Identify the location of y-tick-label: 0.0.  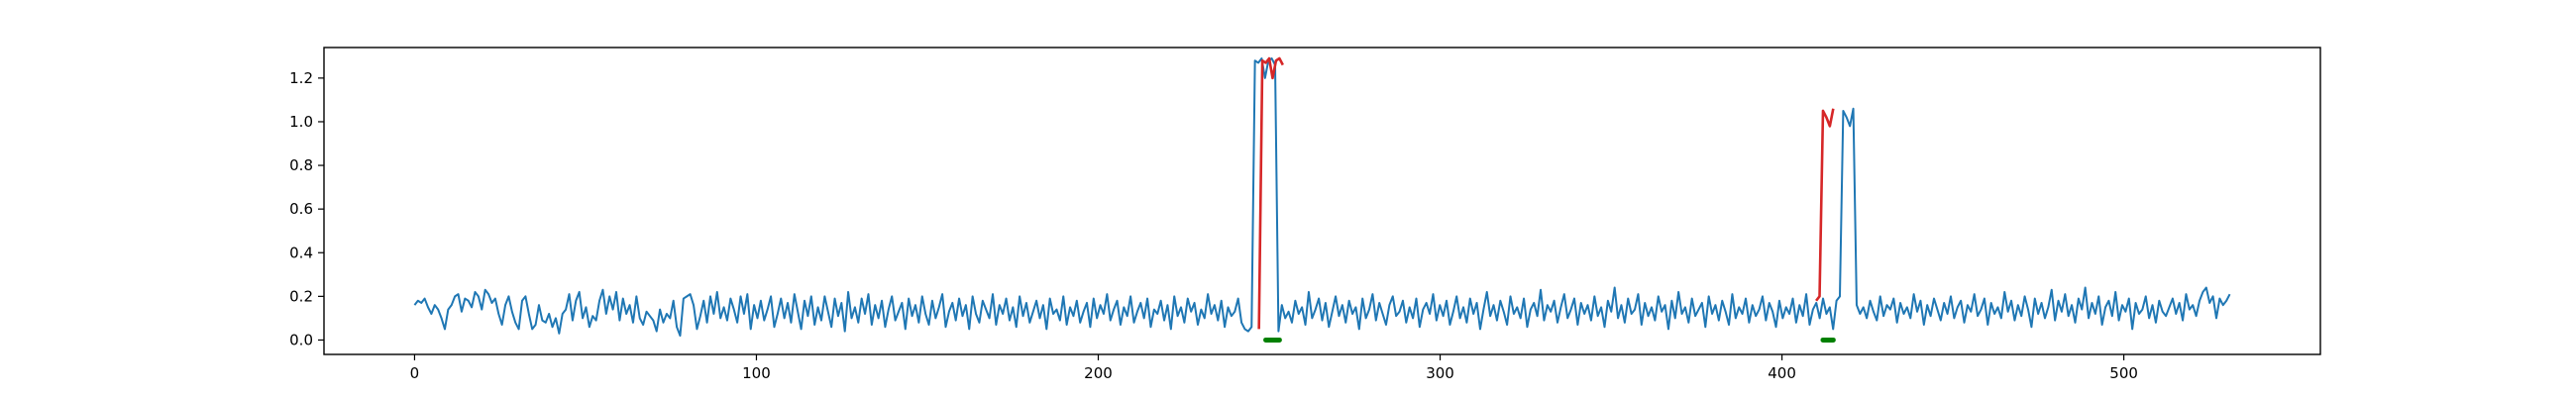
(301, 339).